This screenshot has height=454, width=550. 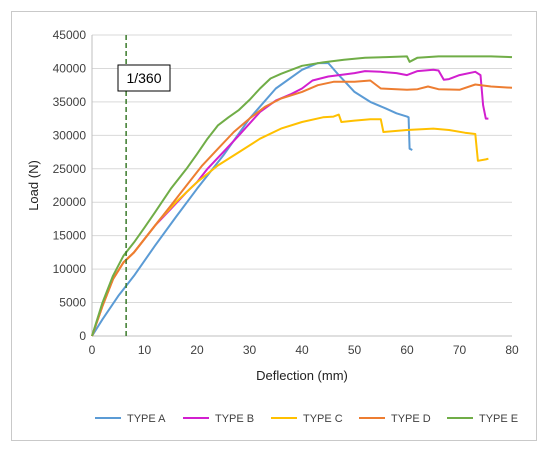 I want to click on x-tick-label: 10, so click(x=145, y=350).